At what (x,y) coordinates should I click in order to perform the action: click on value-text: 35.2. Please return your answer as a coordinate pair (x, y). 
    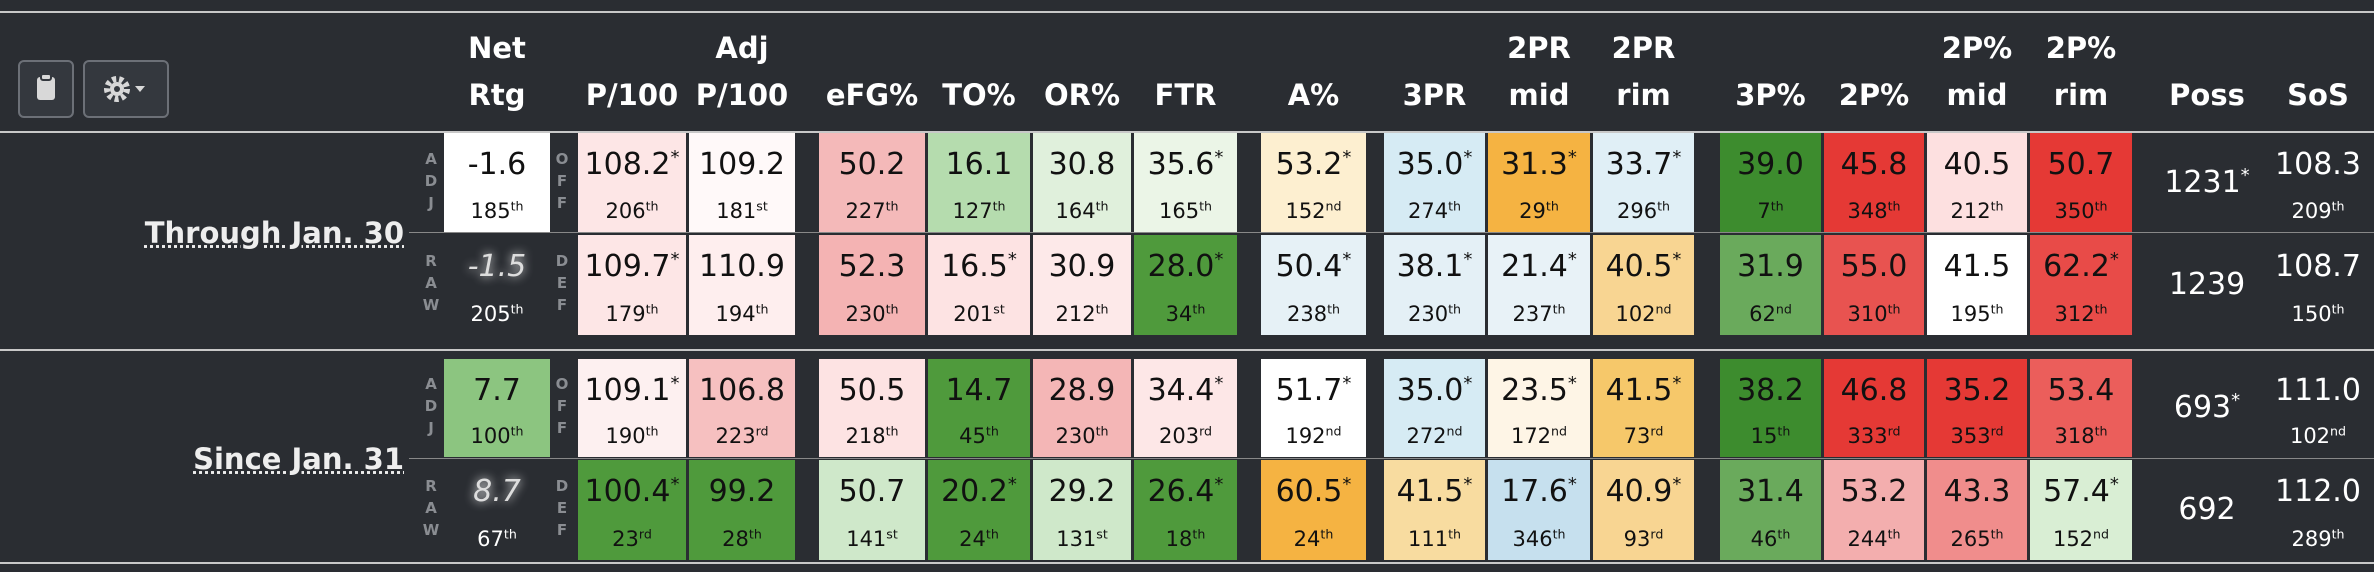
    Looking at the image, I should click on (1977, 390).